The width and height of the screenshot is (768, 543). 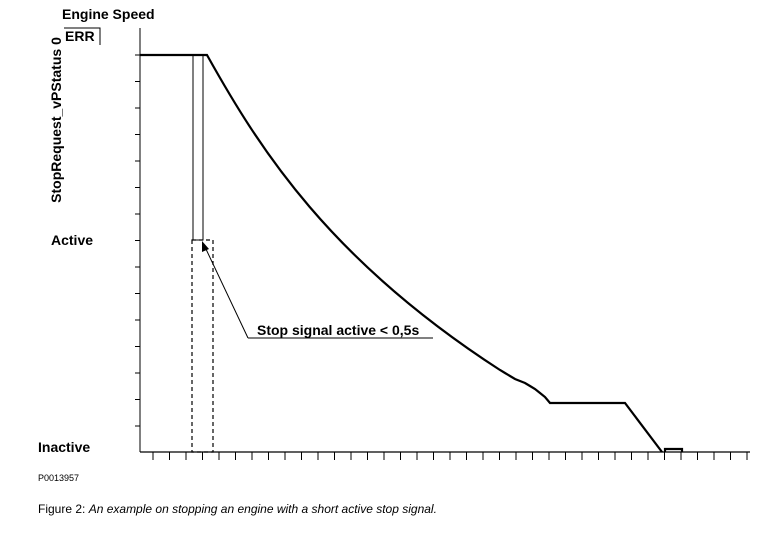 What do you see at coordinates (61, 509) in the screenshot?
I see `caption-number: Figure 2:` at bounding box center [61, 509].